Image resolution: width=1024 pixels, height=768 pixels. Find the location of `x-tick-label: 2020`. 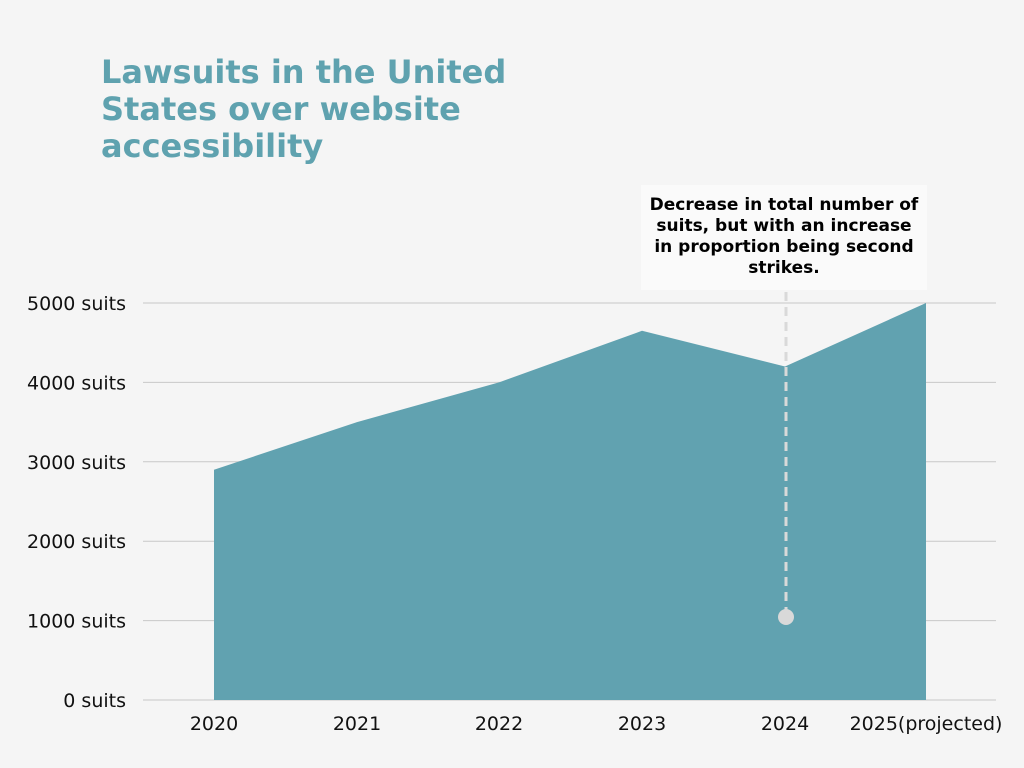

x-tick-label: 2020 is located at coordinates (214, 724).